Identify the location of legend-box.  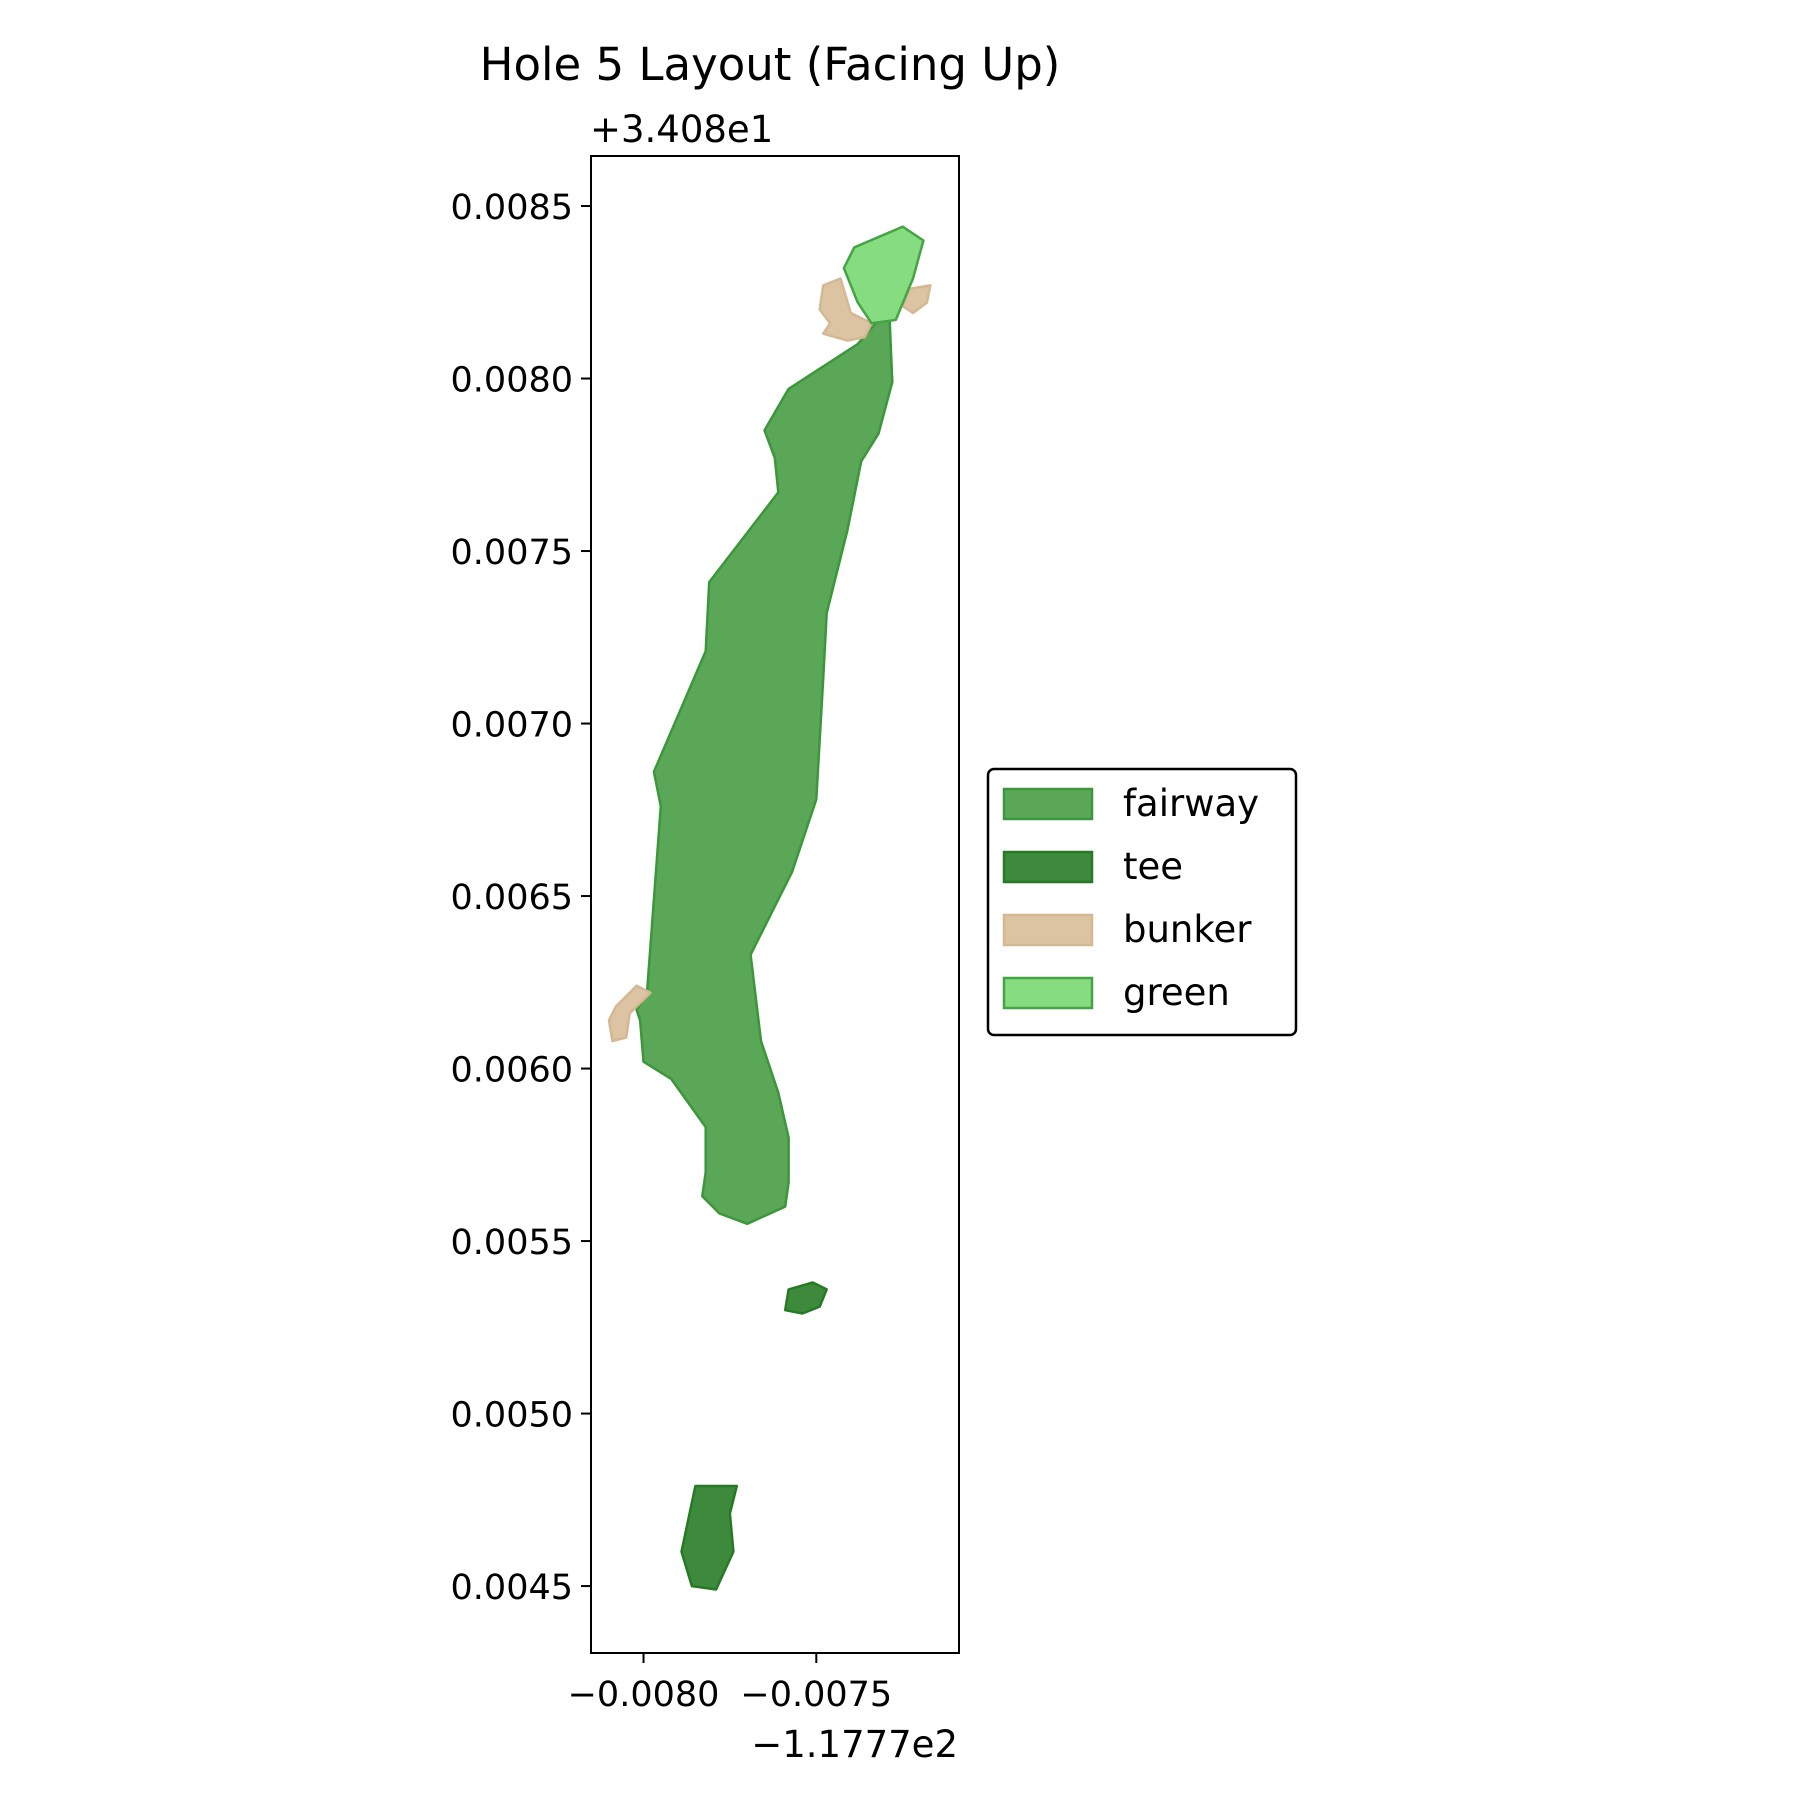
(1142, 902).